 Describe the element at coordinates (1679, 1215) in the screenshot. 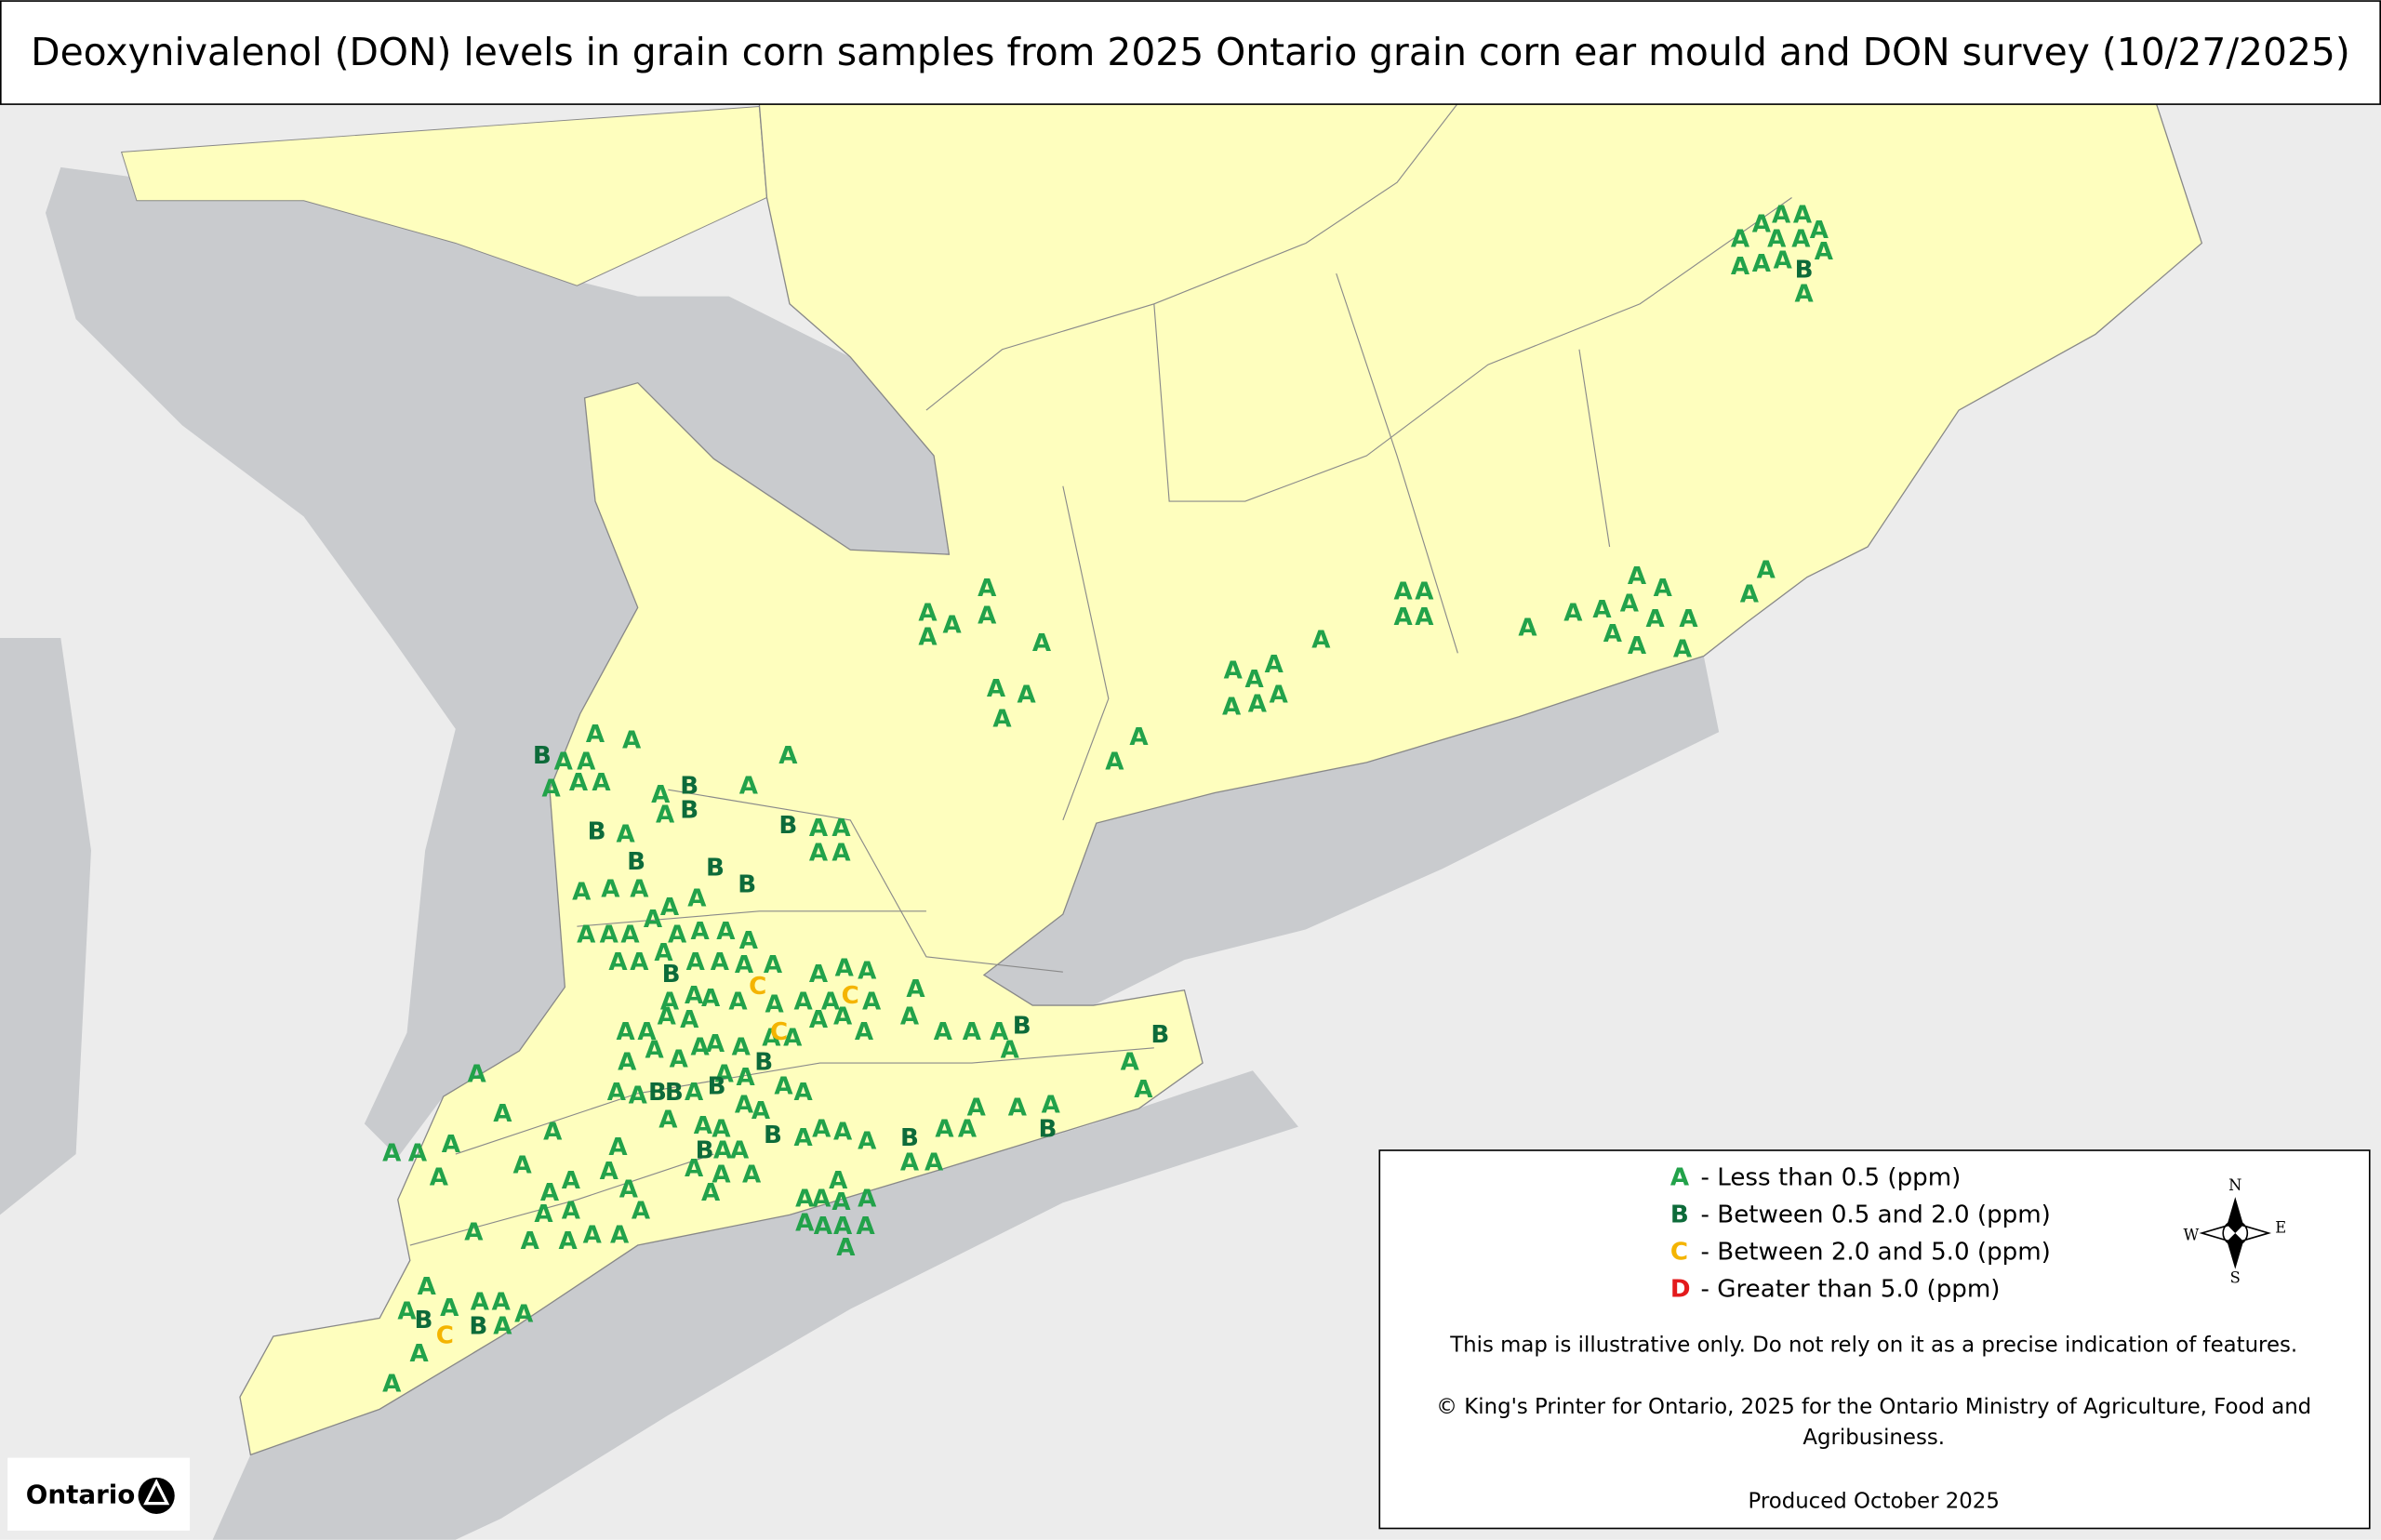

I see `legend-grade: B` at that location.